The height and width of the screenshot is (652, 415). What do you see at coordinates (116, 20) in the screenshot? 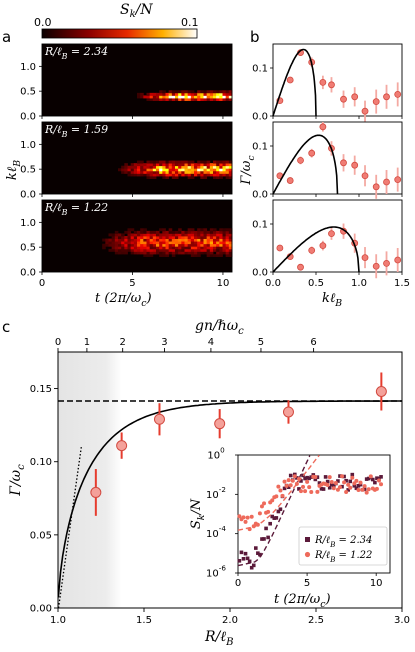
I see `colorbar: Sk/N 0.0 0.1` at bounding box center [116, 20].